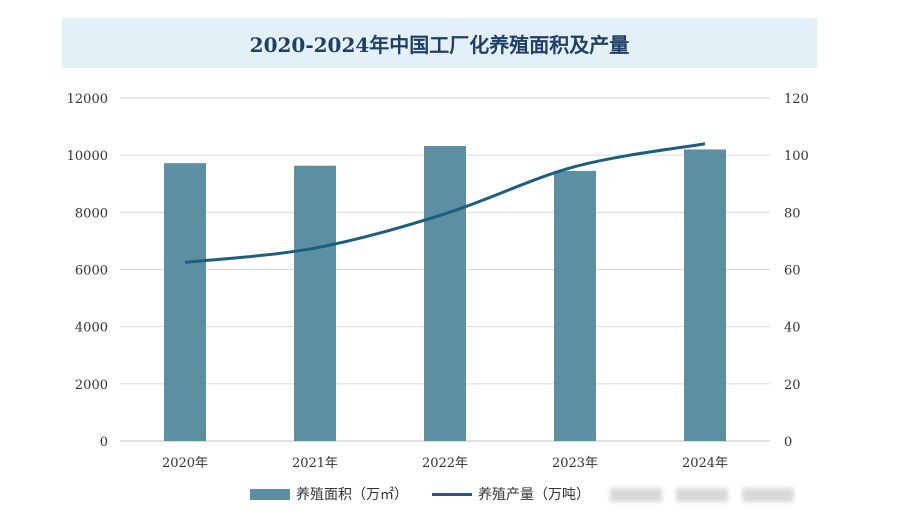  I want to click on y-left-tick-label: 8000, so click(91, 213).